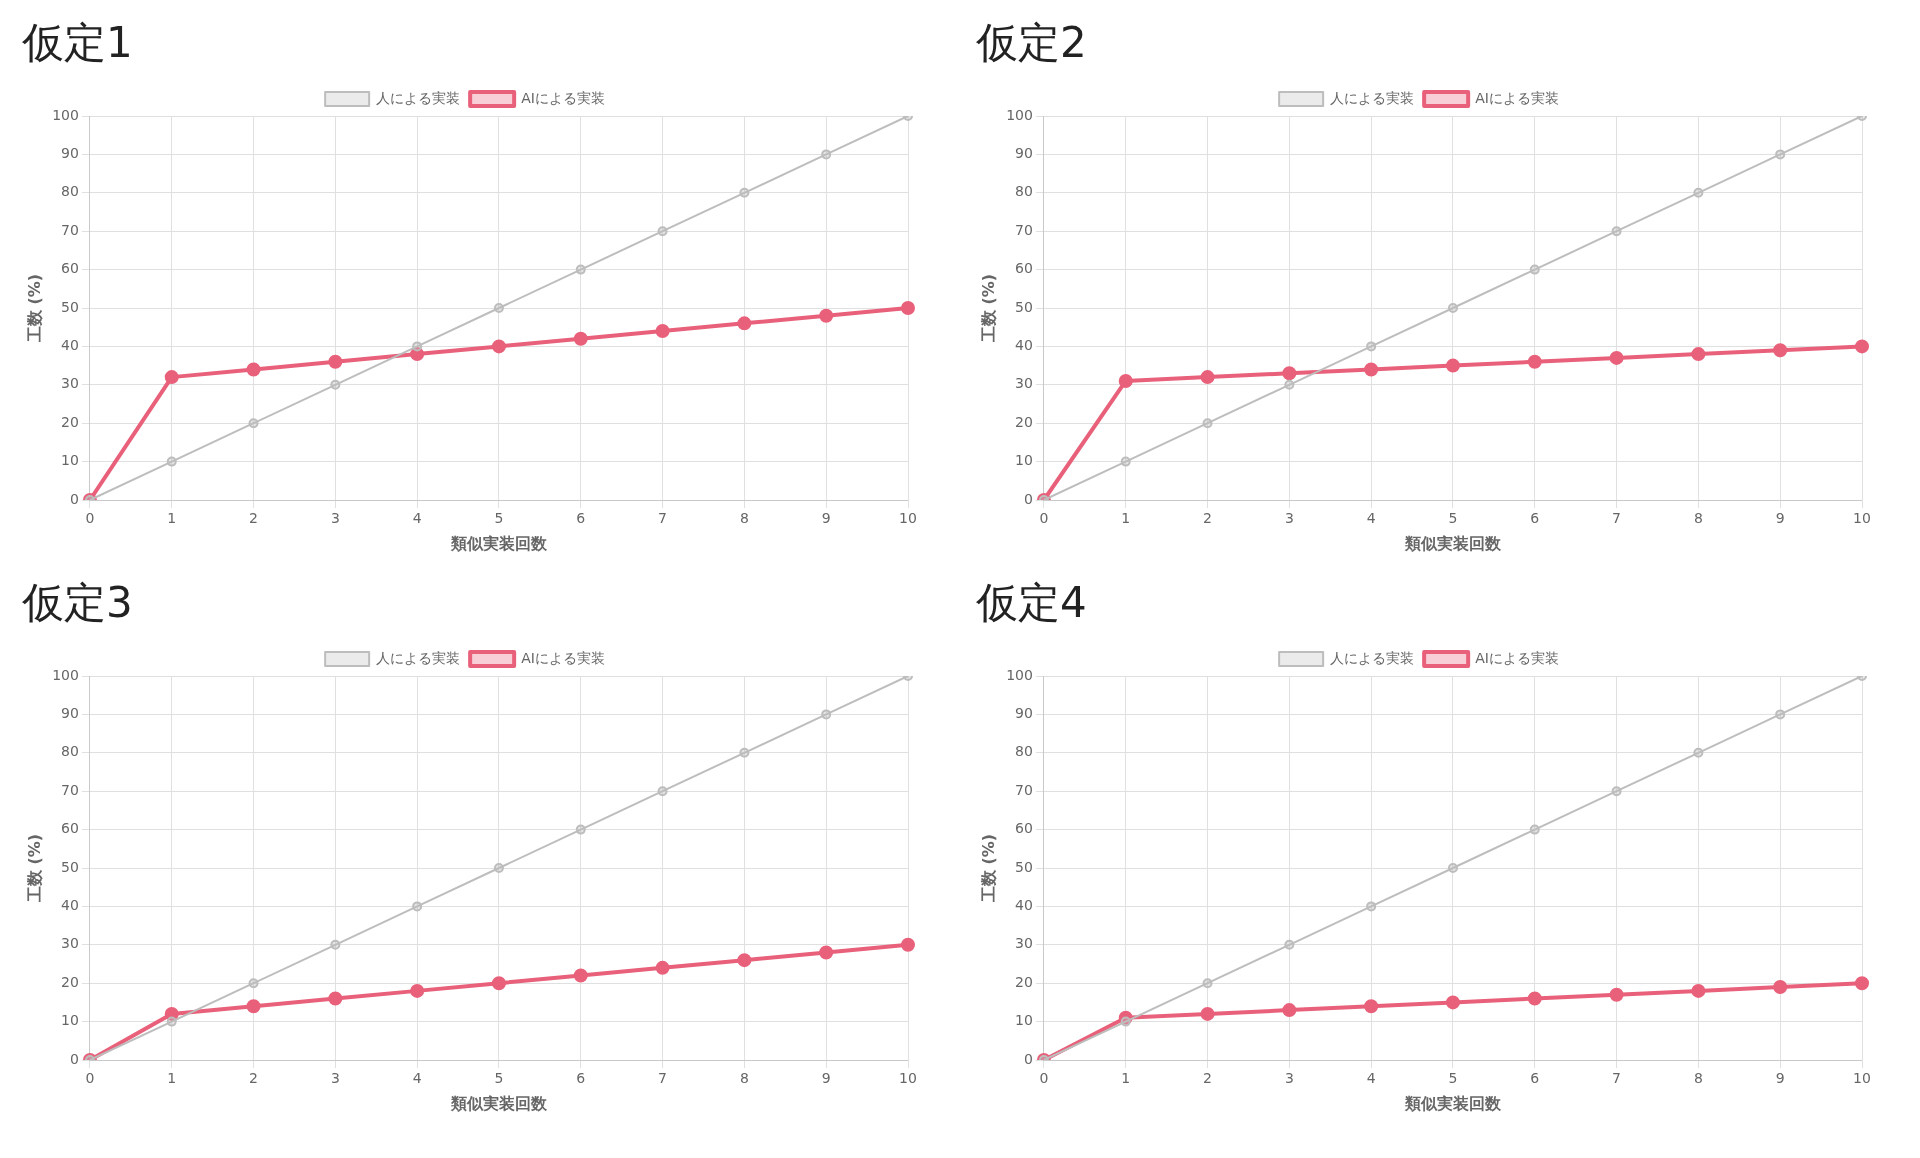  What do you see at coordinates (74, 1058) in the screenshot?
I see `y-tick-label: 0` at bounding box center [74, 1058].